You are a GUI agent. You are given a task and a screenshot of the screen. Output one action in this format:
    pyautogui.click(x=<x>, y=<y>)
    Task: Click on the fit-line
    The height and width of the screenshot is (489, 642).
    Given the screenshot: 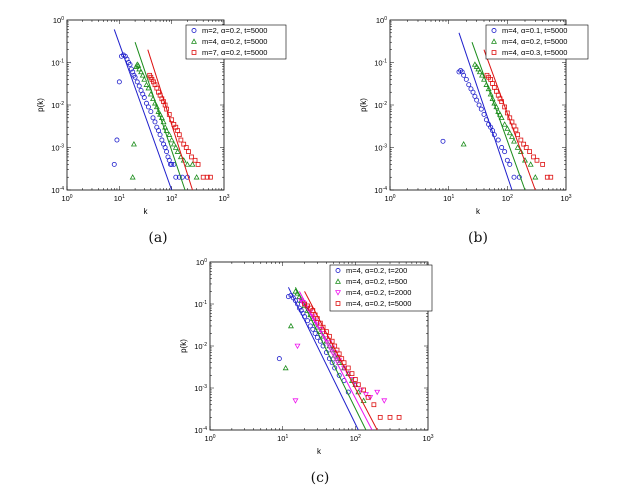 What is the action you would take?
    pyautogui.click(x=323, y=358)
    